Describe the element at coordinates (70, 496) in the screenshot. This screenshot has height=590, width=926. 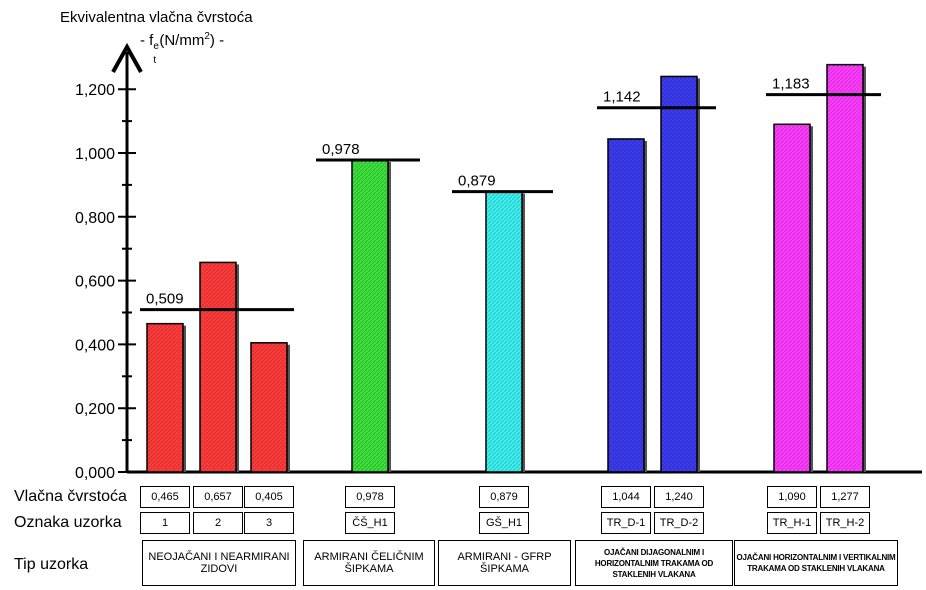
I see `row-label-strength: Vlačna čvrstoća` at that location.